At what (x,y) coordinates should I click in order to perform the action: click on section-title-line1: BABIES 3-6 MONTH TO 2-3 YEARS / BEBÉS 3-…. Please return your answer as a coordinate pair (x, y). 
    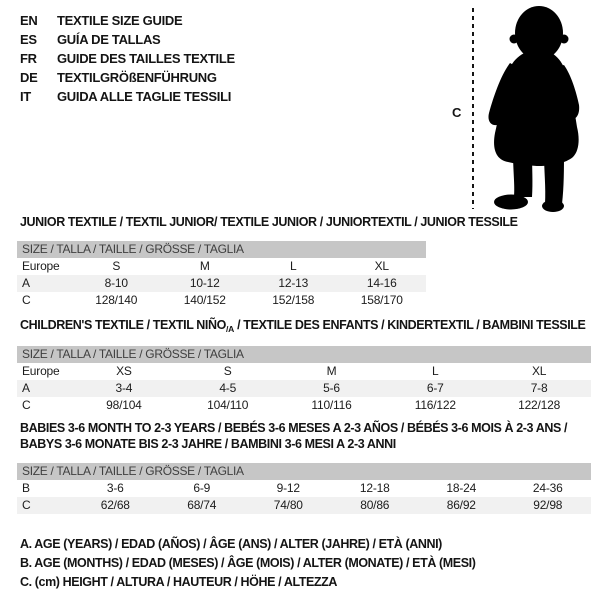
    Looking at the image, I should click on (294, 428).